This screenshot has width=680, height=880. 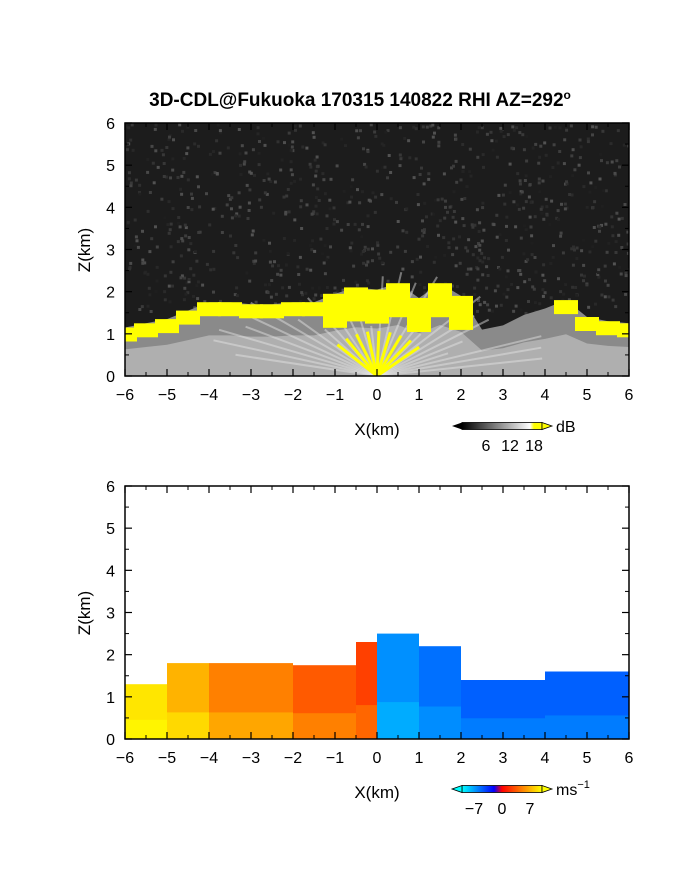 I want to click on x-tick-label: 1, so click(x=419, y=395).